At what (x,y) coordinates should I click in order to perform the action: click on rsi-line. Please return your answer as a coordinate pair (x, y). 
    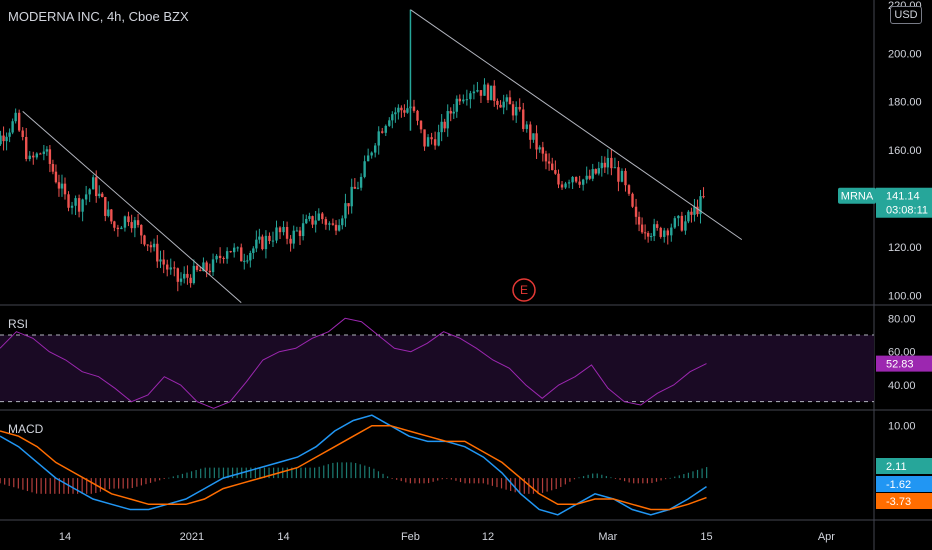
    Looking at the image, I should click on (353, 363).